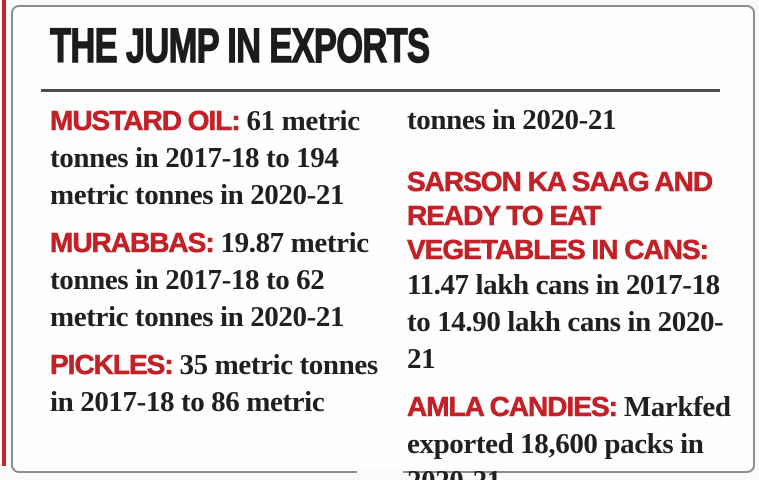  I want to click on left-red-edge-bar, so click(4, 233).